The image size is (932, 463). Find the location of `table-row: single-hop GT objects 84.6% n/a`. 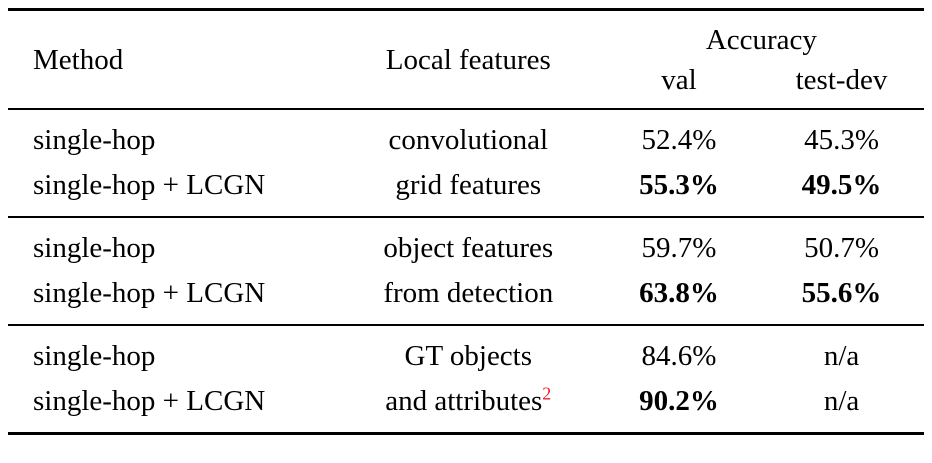

table-row: single-hop GT objects 84.6% n/a is located at coordinates (466, 356).